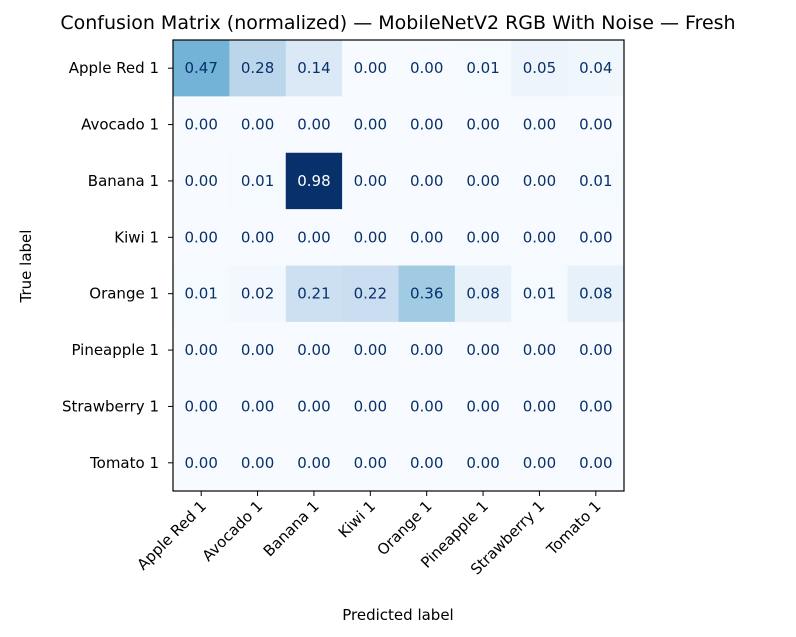 The height and width of the screenshot is (637, 796). I want to click on y-tick-label: Banana 1, so click(123, 181).